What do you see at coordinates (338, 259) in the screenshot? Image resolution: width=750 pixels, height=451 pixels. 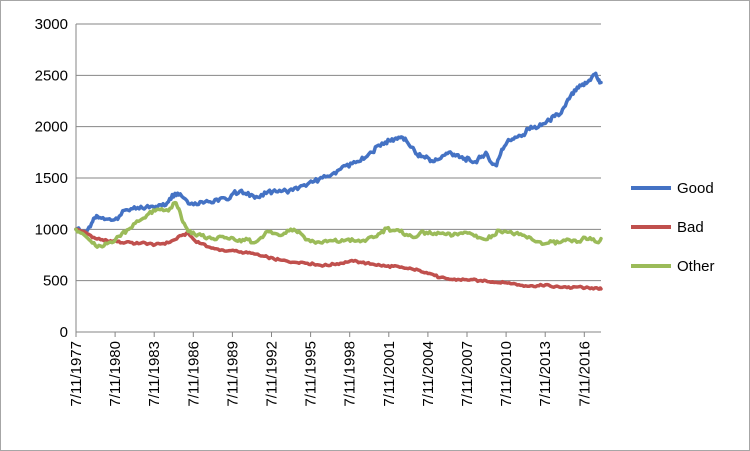 I see `series-line-bad` at bounding box center [338, 259].